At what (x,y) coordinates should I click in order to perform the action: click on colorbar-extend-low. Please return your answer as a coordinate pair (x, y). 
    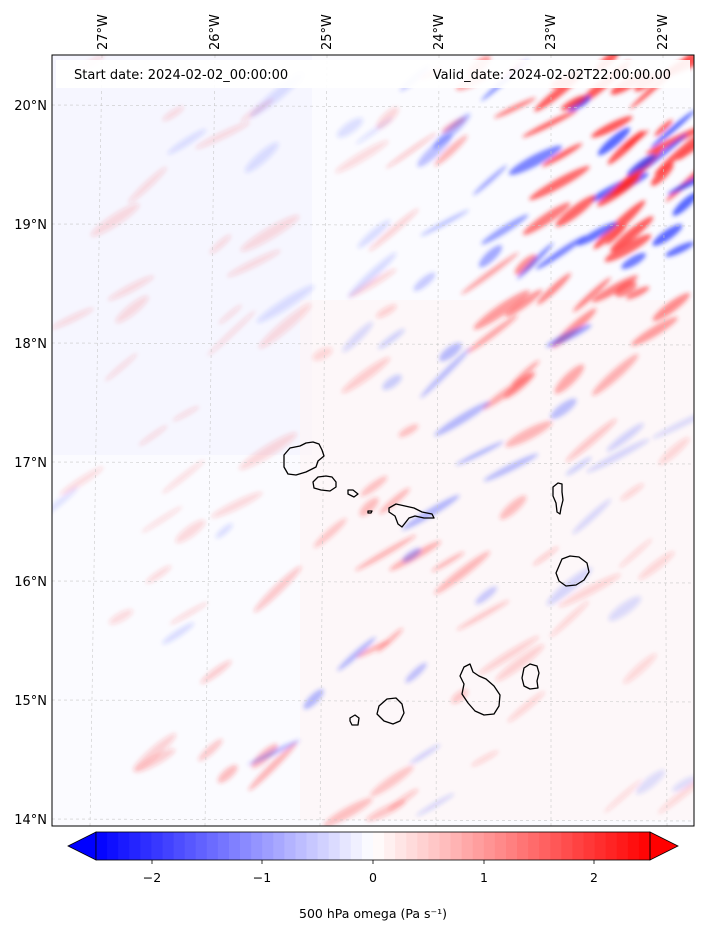
    Looking at the image, I should click on (82, 846).